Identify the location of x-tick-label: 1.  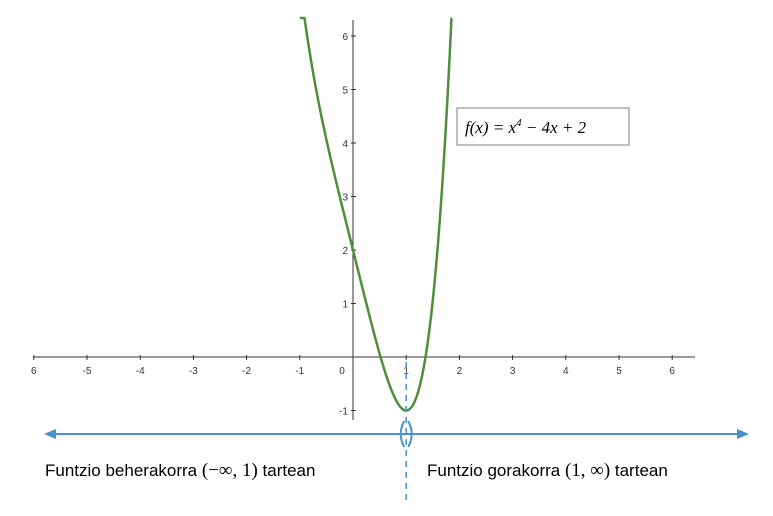
(406, 371).